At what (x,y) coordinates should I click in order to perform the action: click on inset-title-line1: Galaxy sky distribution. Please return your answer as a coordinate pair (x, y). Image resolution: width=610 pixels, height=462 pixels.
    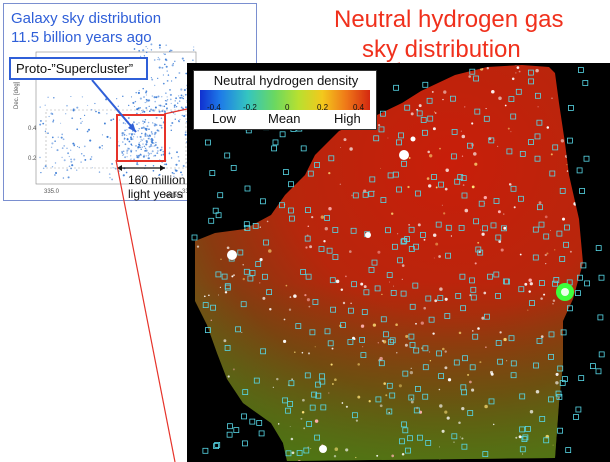
    Looking at the image, I should click on (86, 18).